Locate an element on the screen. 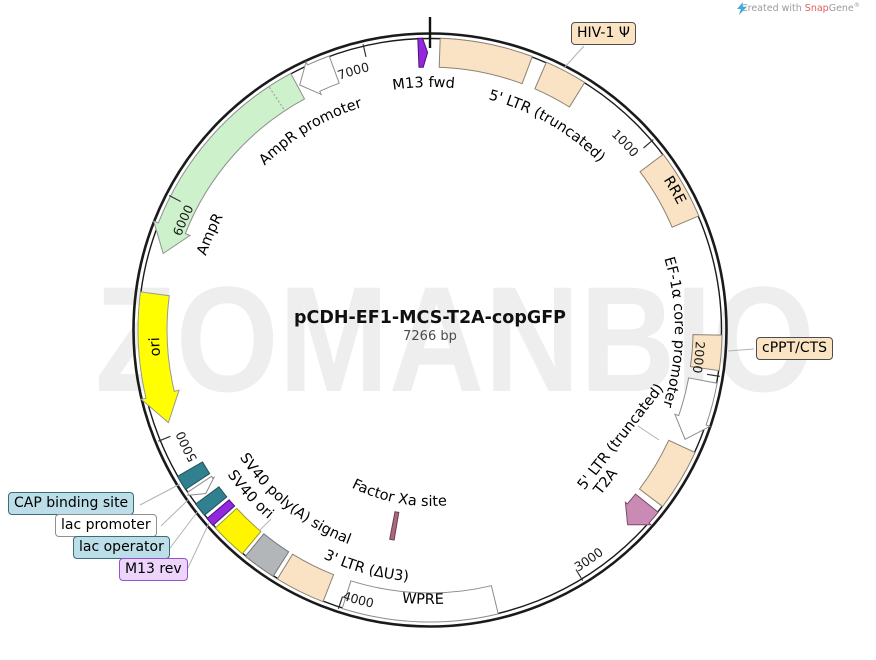  feature-t2a is located at coordinates (641, 509).